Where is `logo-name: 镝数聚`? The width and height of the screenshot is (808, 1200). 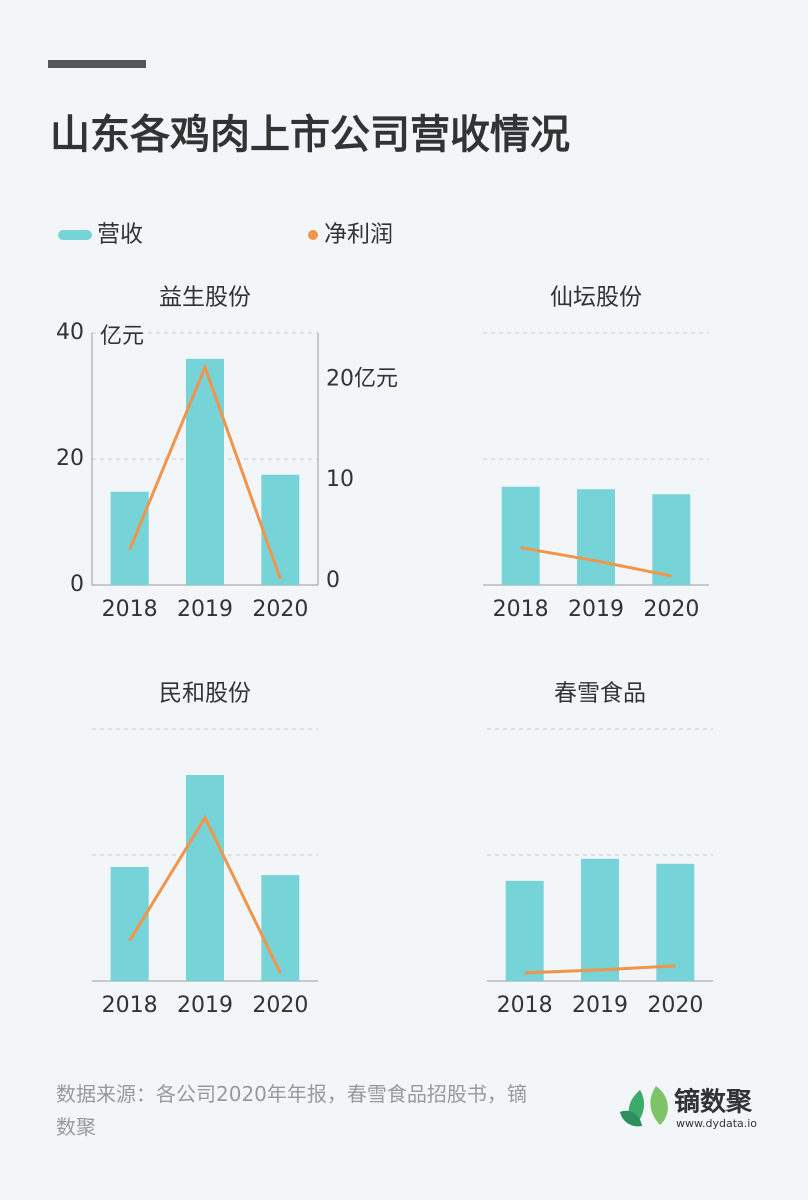
logo-name: 镝数聚 is located at coordinates (713, 1102).